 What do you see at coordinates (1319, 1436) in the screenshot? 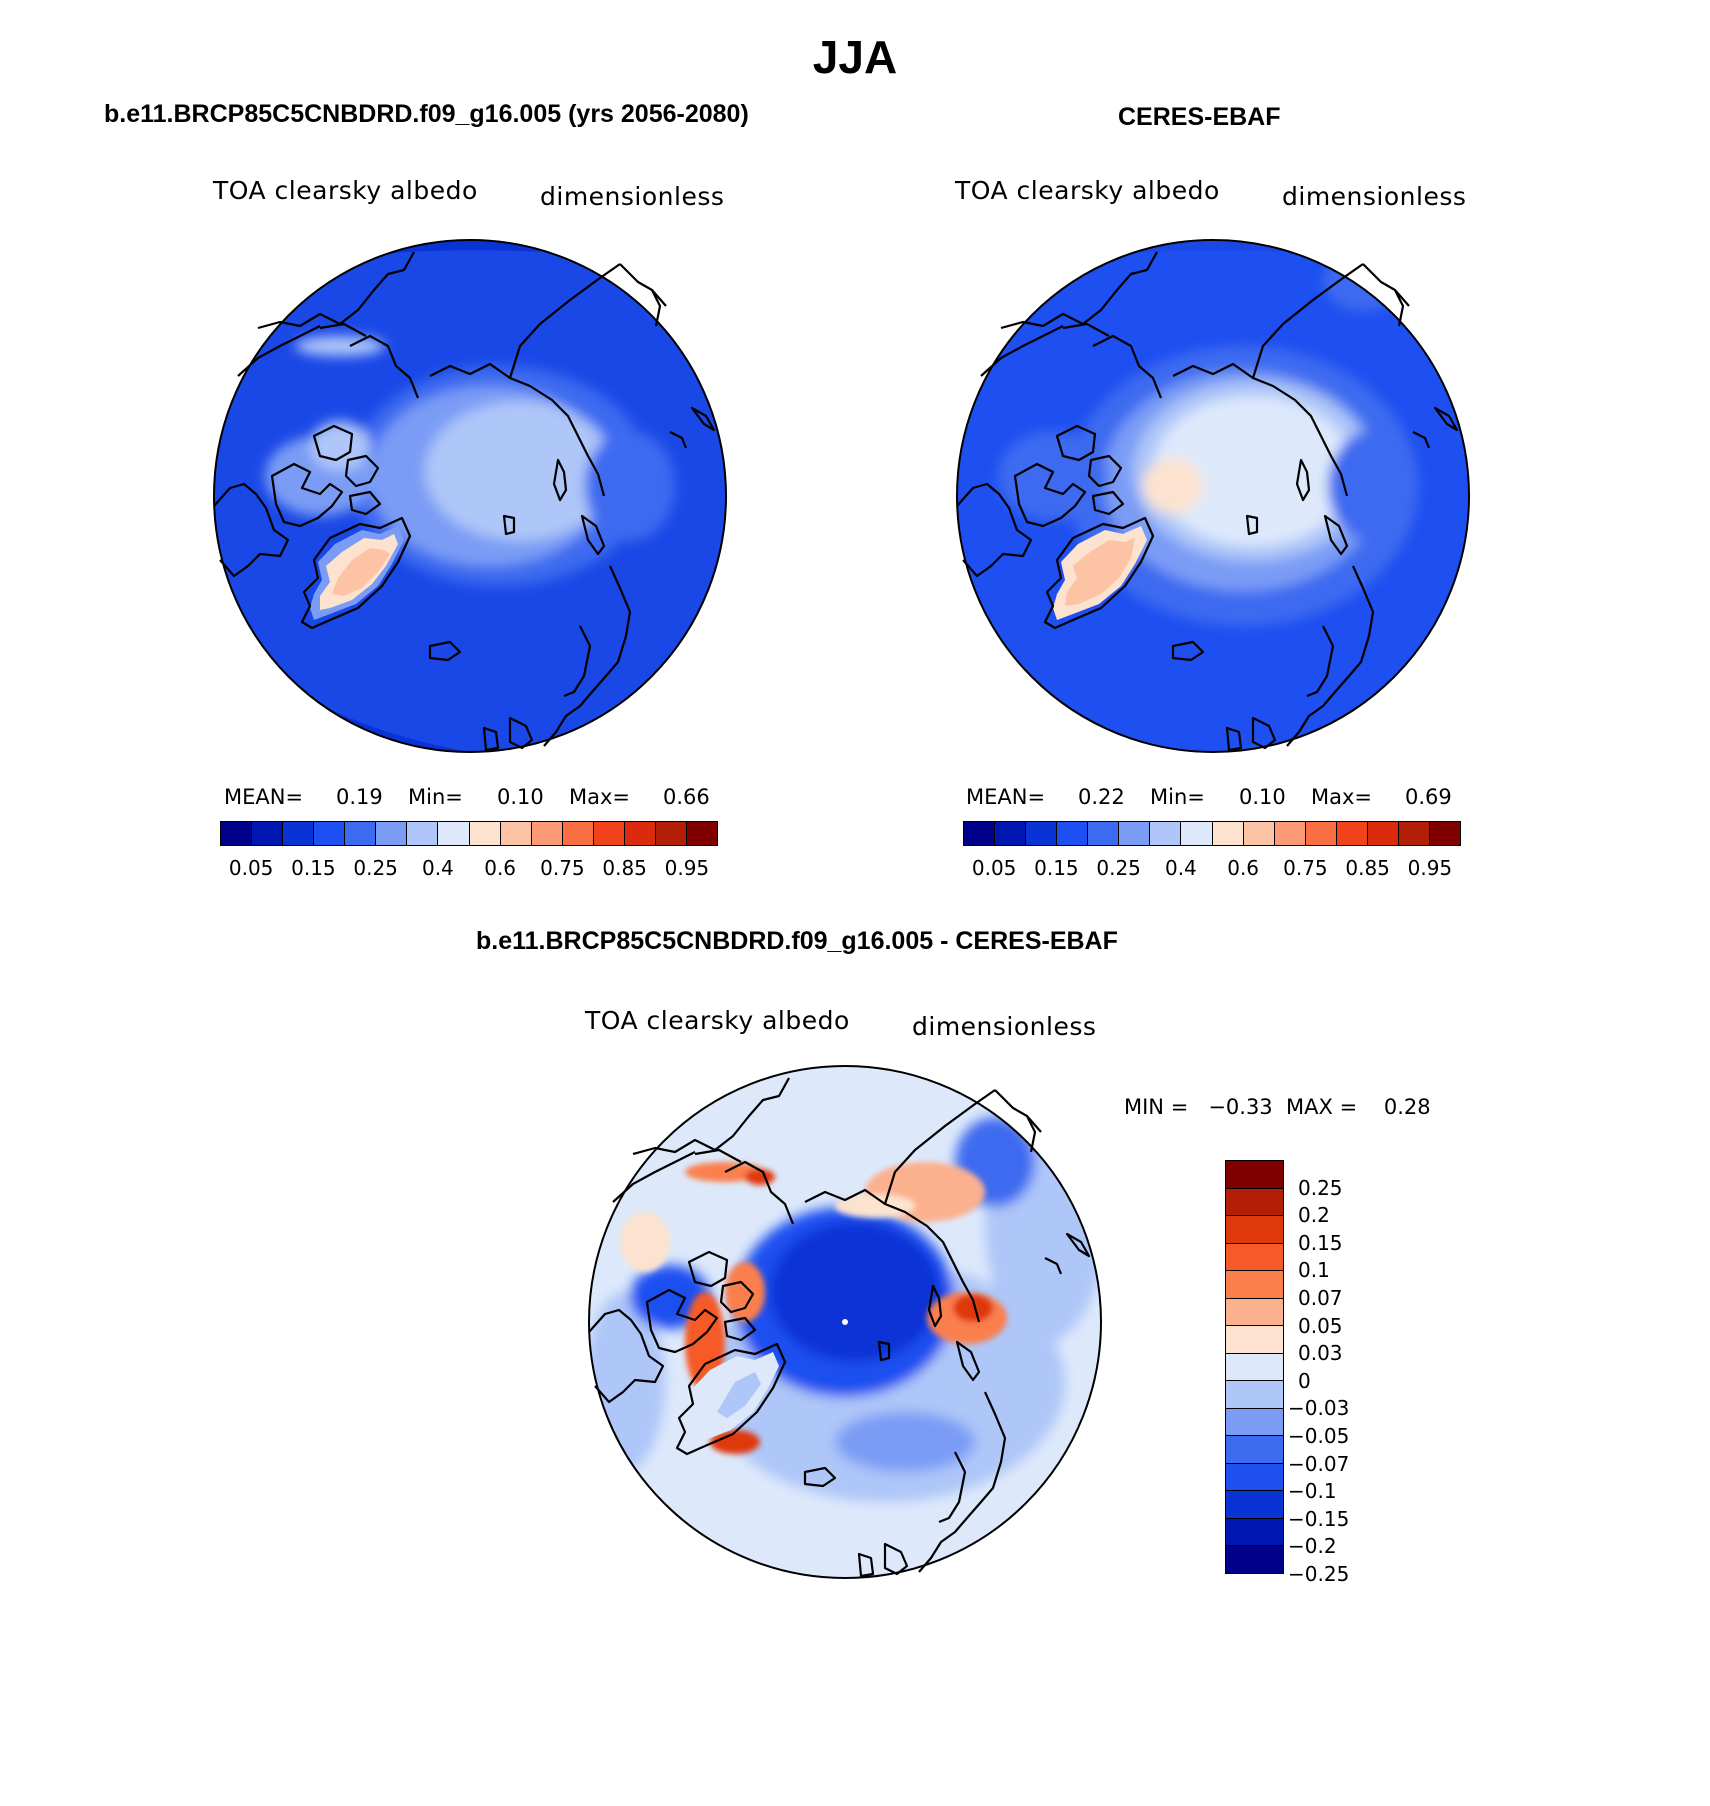
I see `diff-colorbar-tick-label: −0.05` at bounding box center [1319, 1436].